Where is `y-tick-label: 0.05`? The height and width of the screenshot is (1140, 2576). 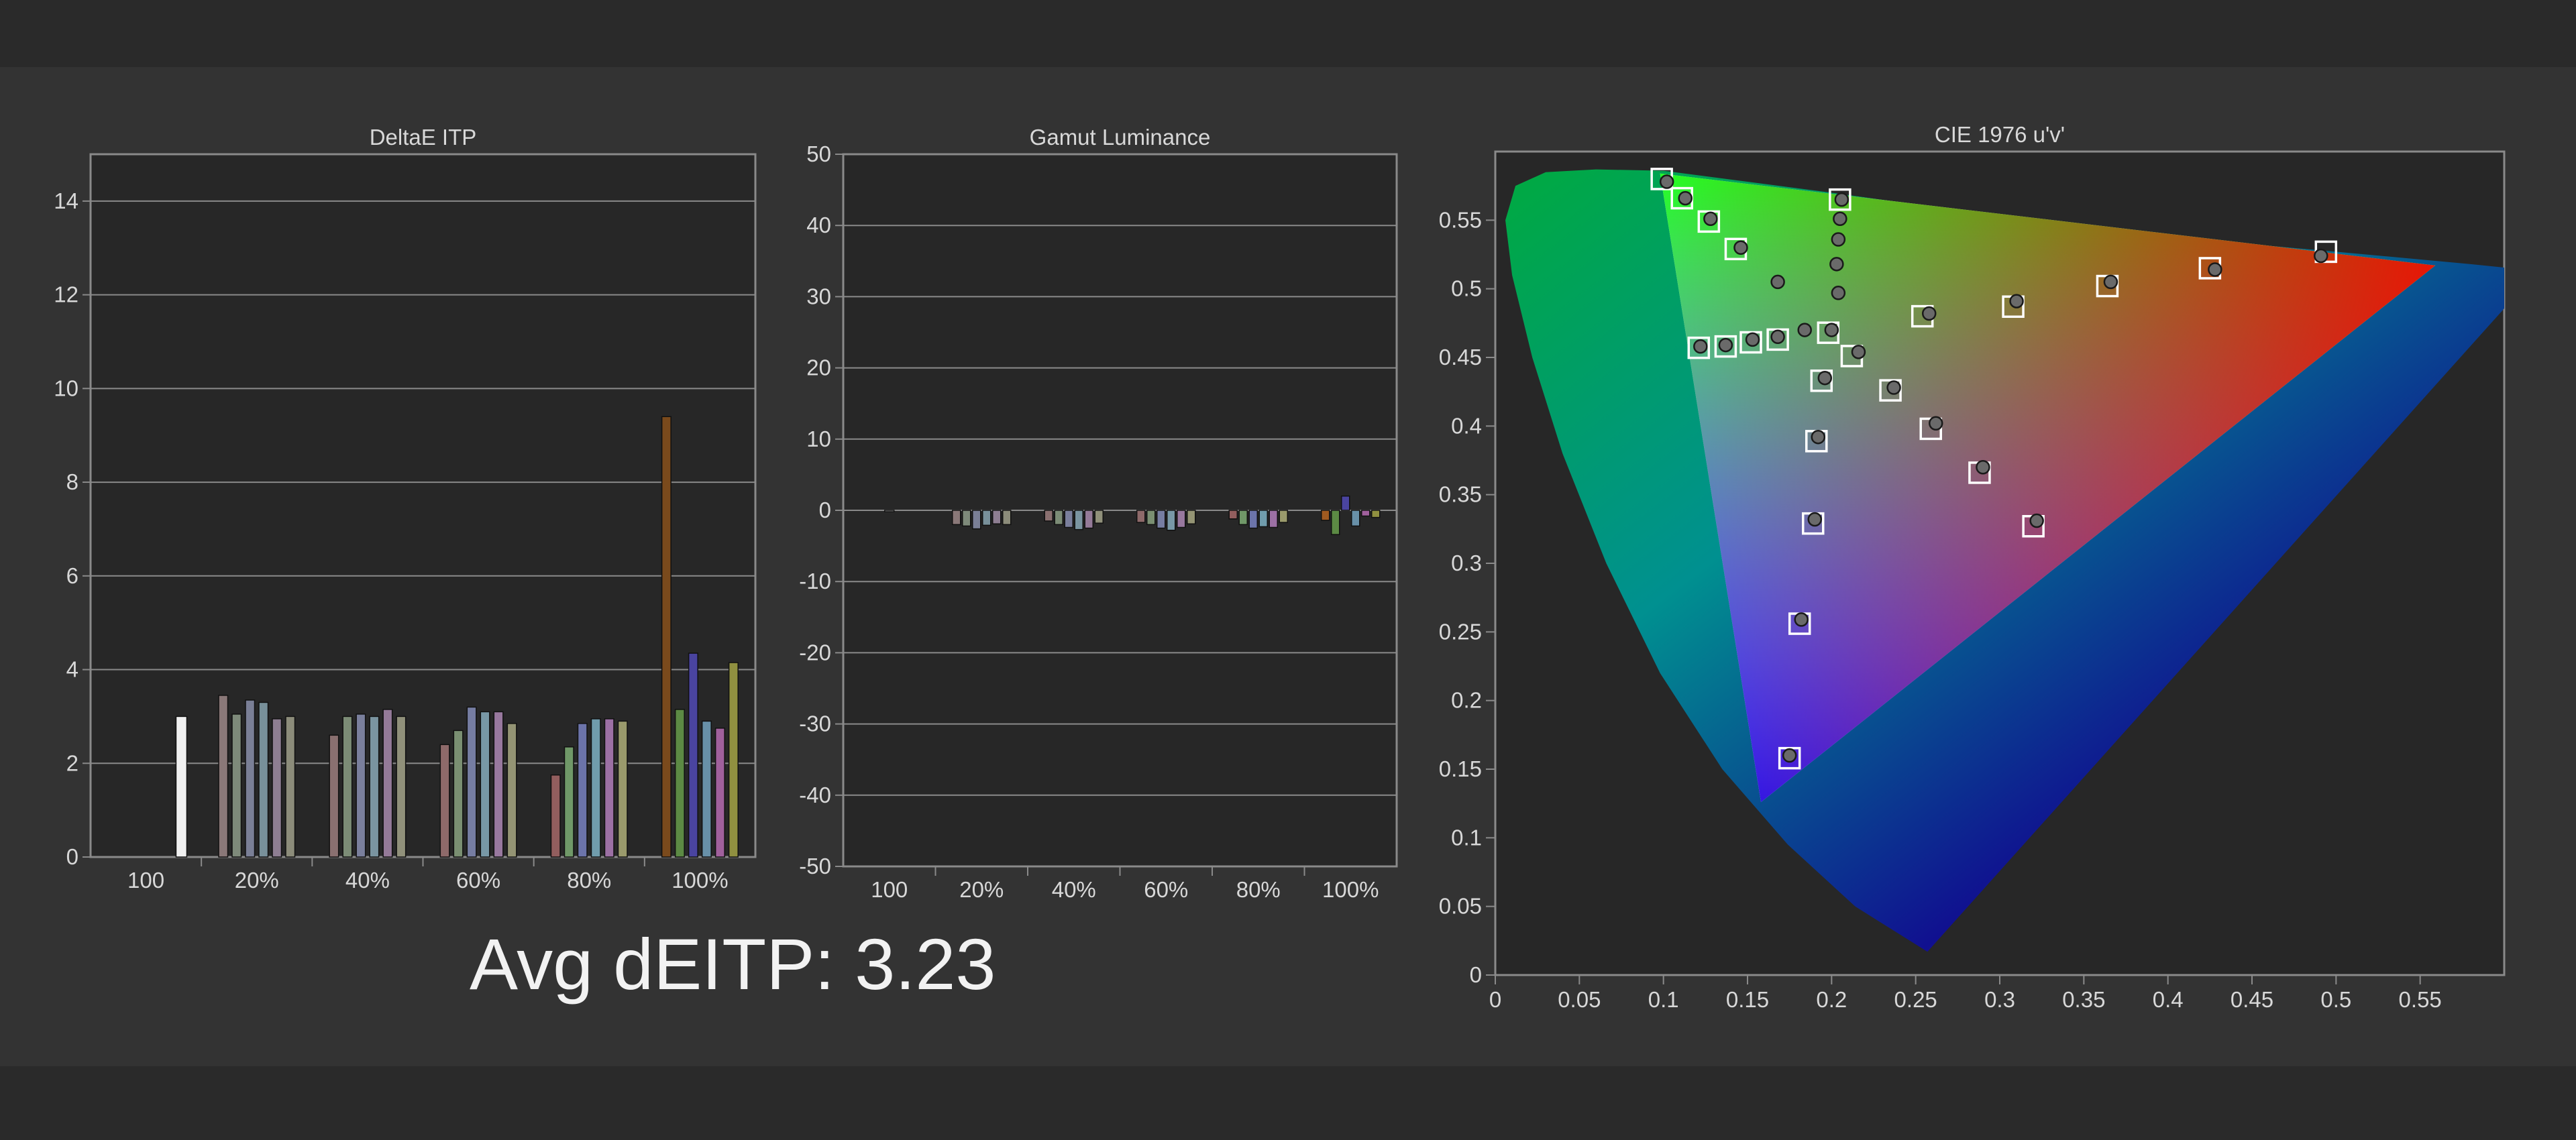
y-tick-label: 0.05 is located at coordinates (1460, 906).